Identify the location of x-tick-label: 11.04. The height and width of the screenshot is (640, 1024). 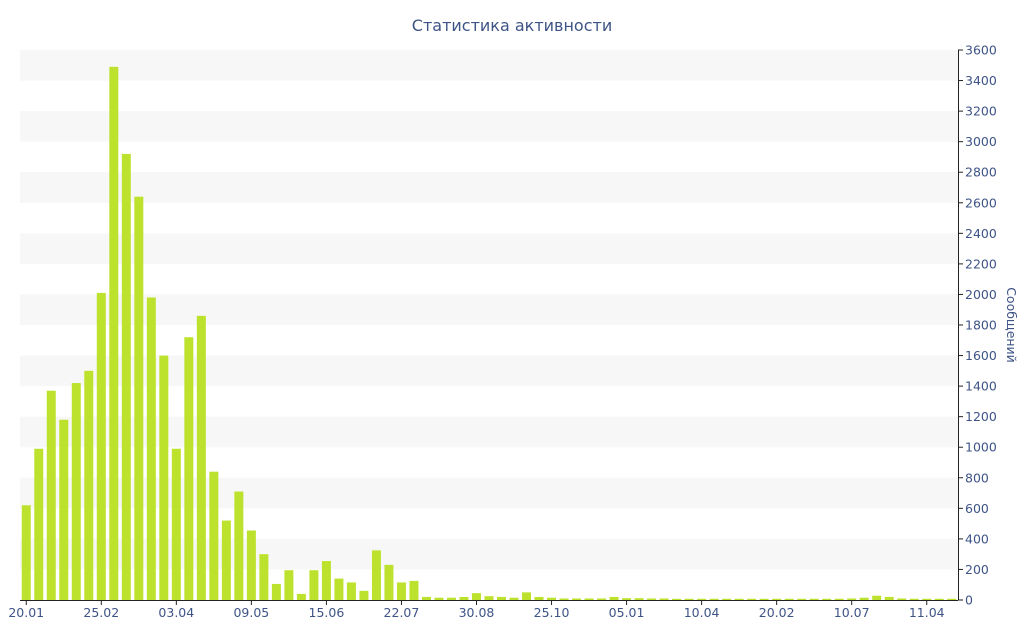
(927, 612).